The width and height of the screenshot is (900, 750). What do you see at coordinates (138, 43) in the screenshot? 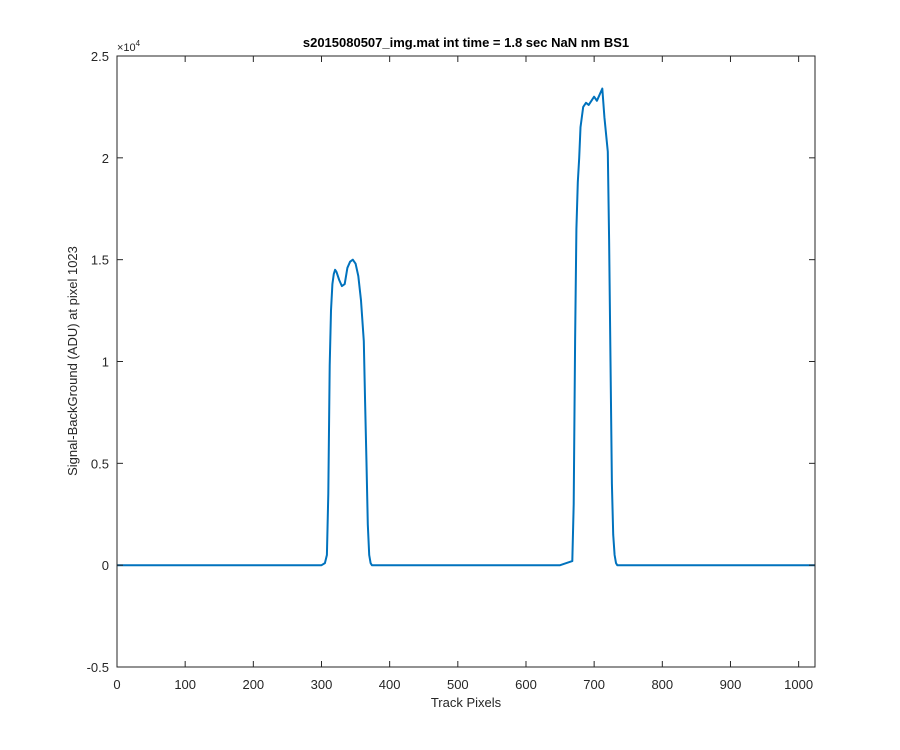
I see `y-exponent-power: 4` at bounding box center [138, 43].